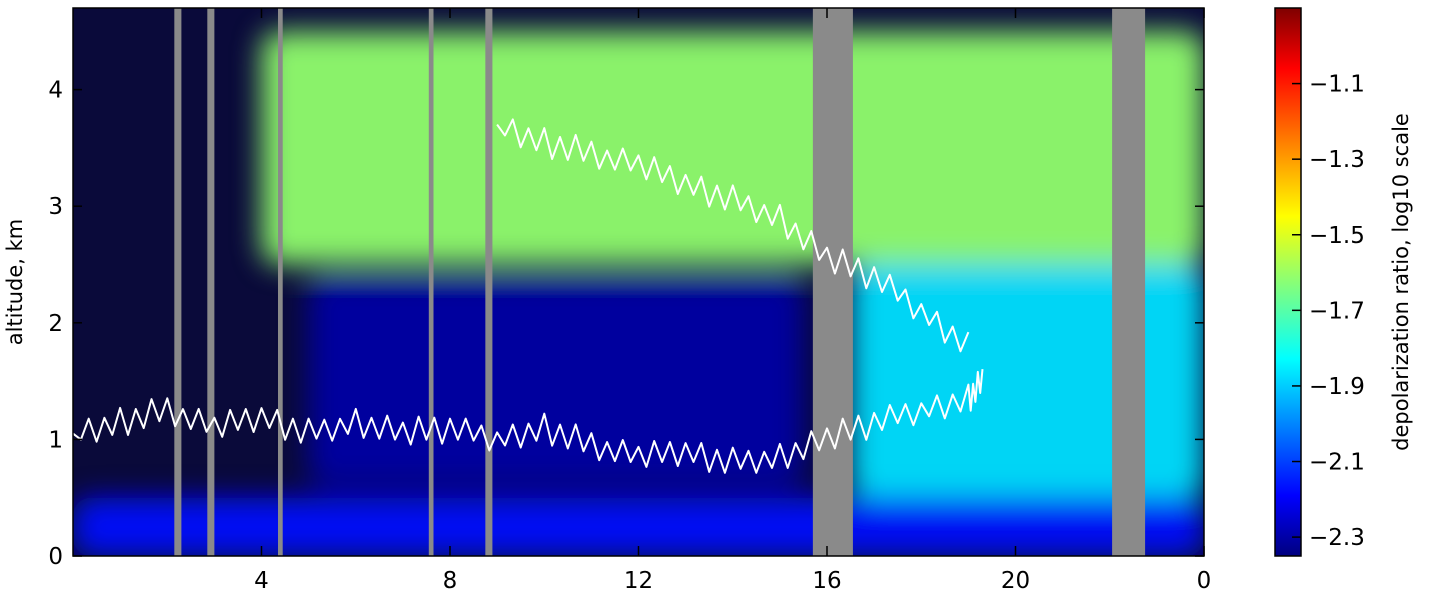 This screenshot has height=597, width=1429. I want to click on colorbar-tick-label: −1.9, so click(1337, 387).